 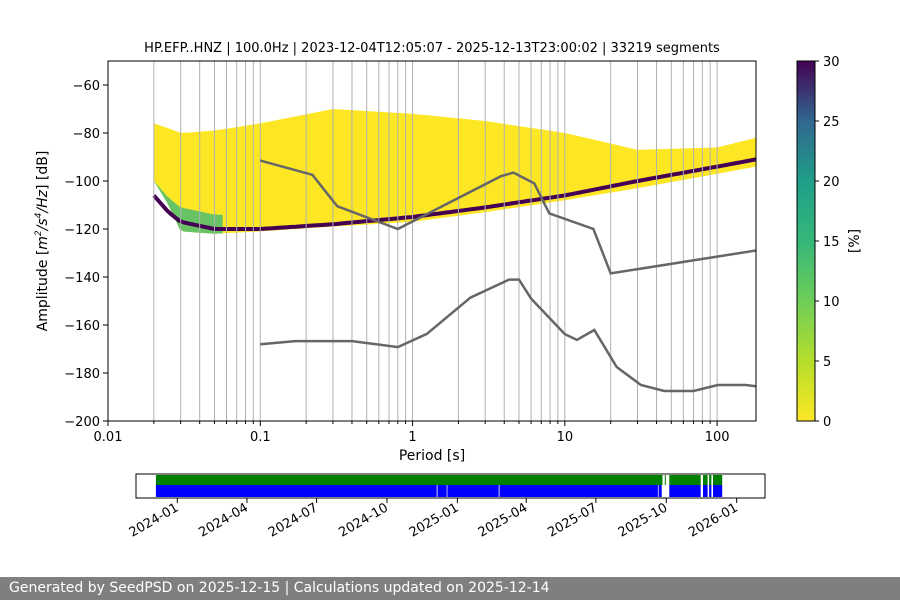 I want to click on colorbar-label: [%], so click(x=855, y=241).